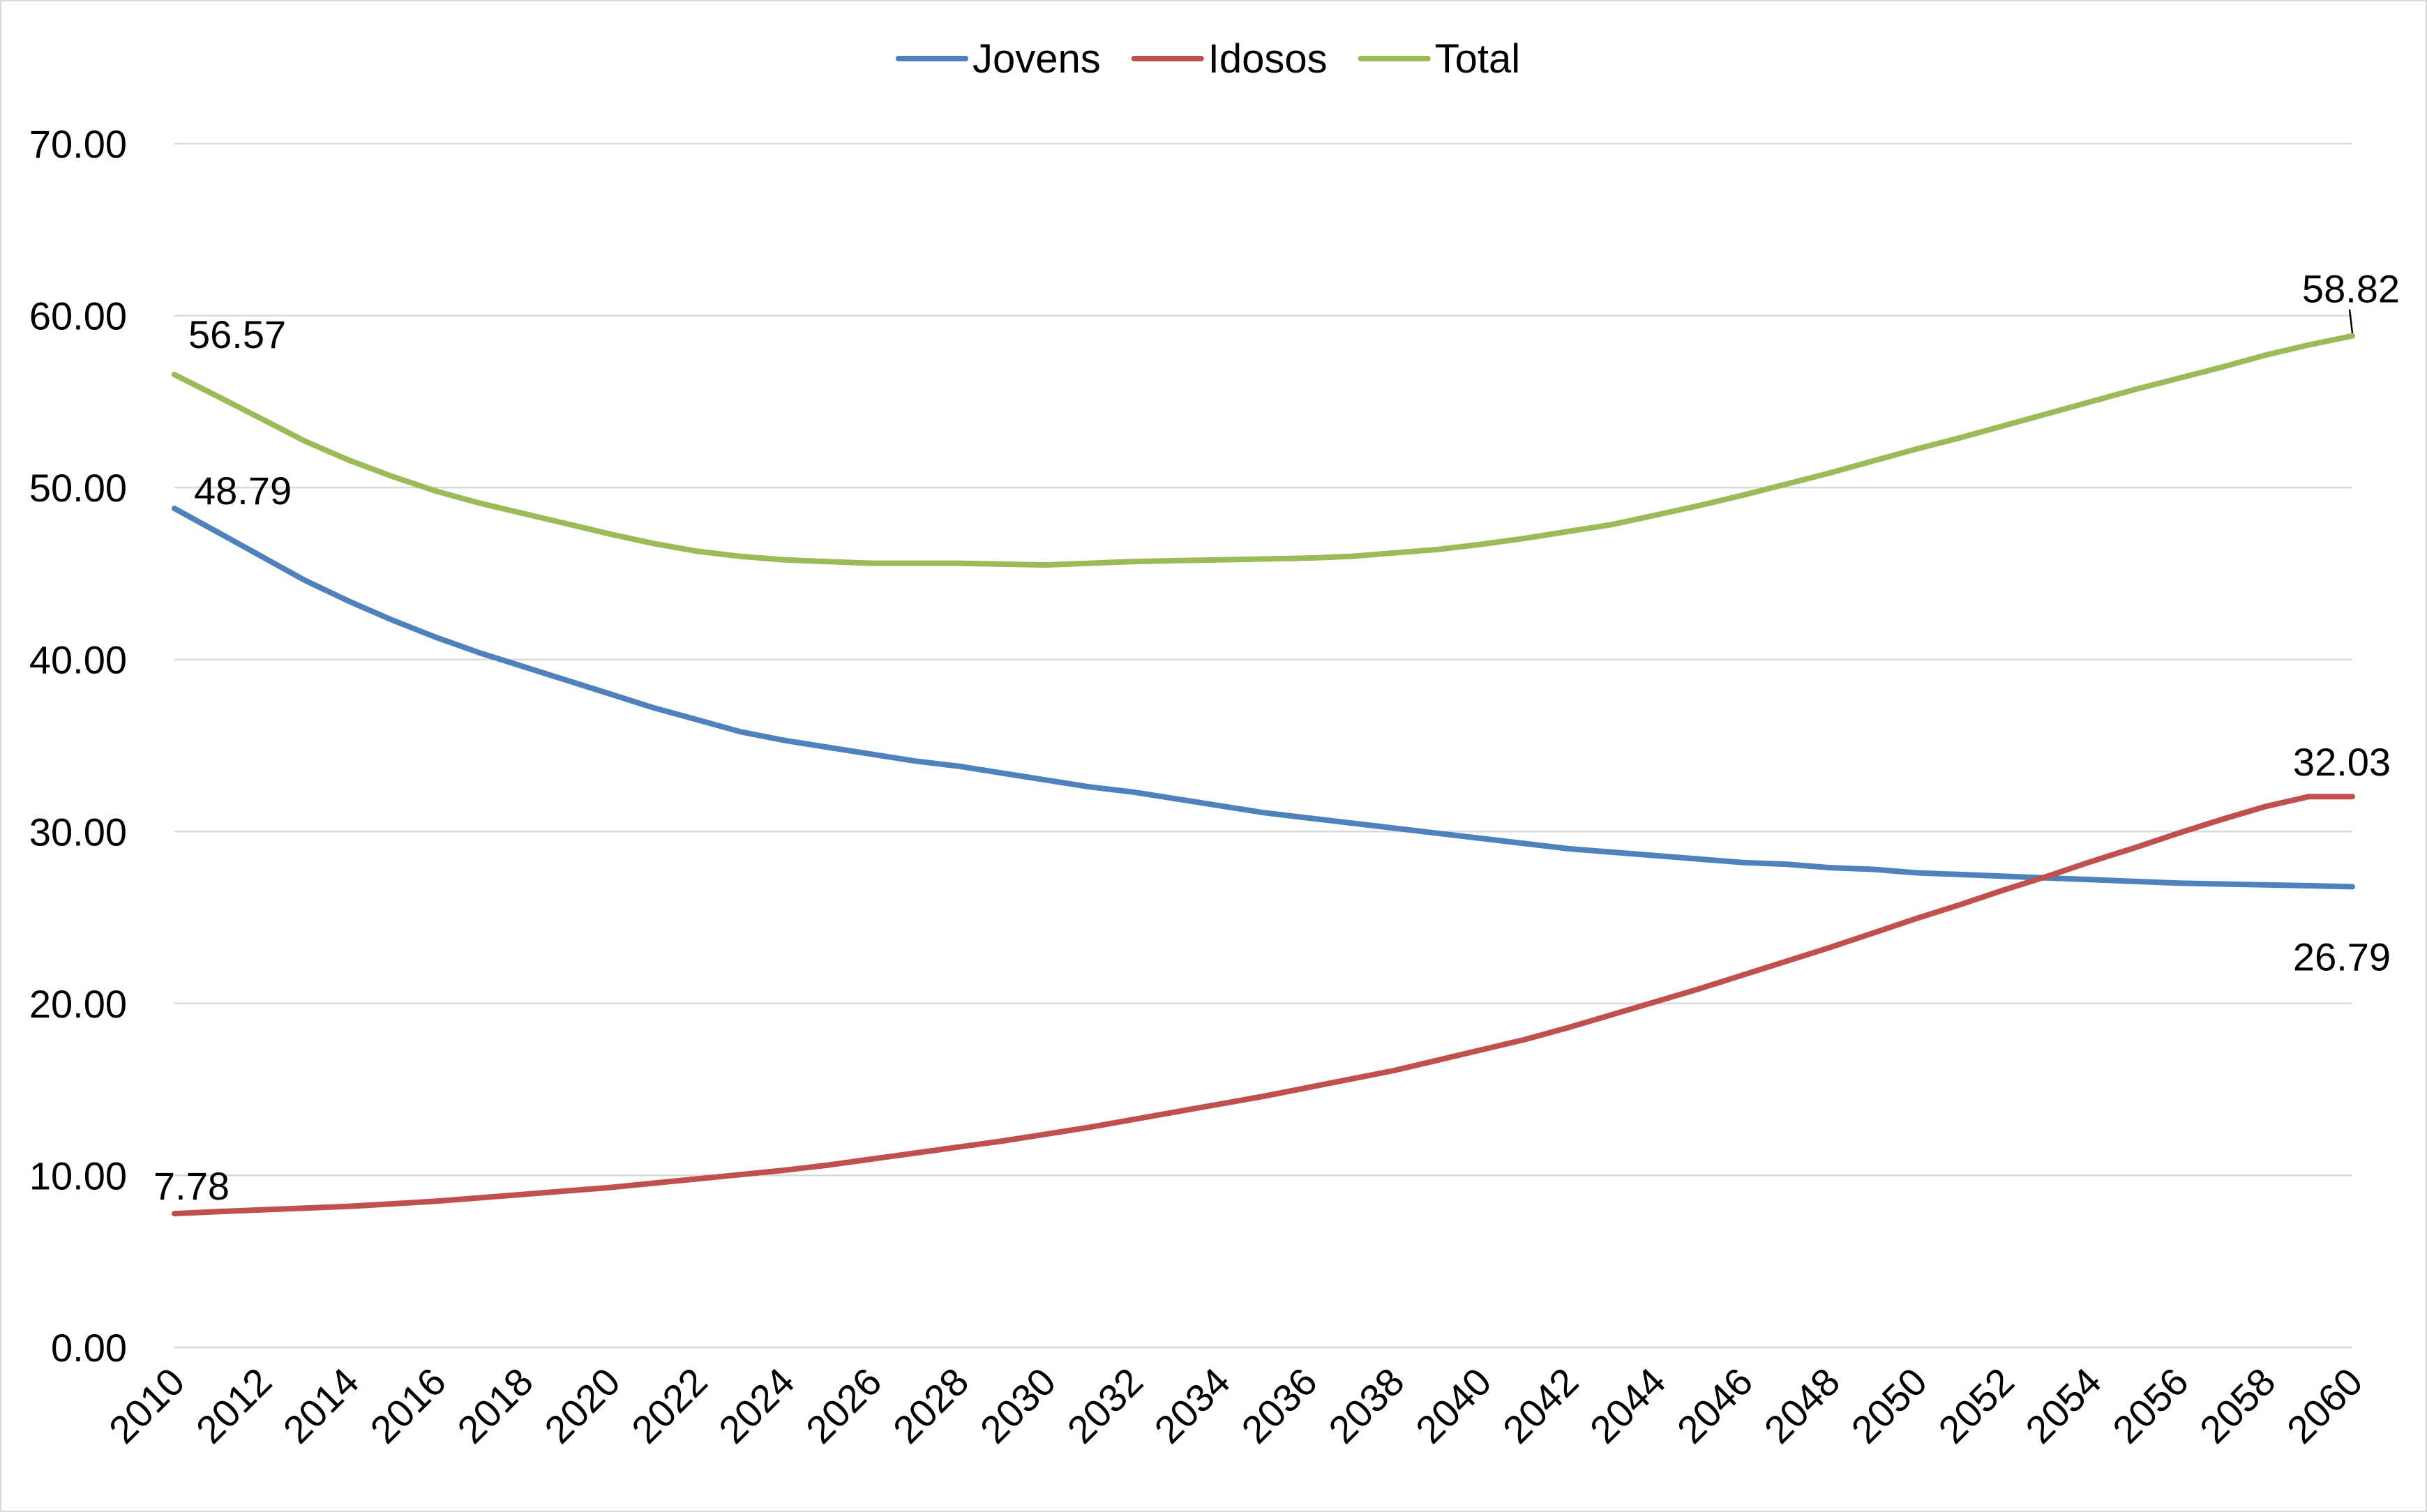  I want to click on x-tick-label: 2060, so click(2324, 1405).